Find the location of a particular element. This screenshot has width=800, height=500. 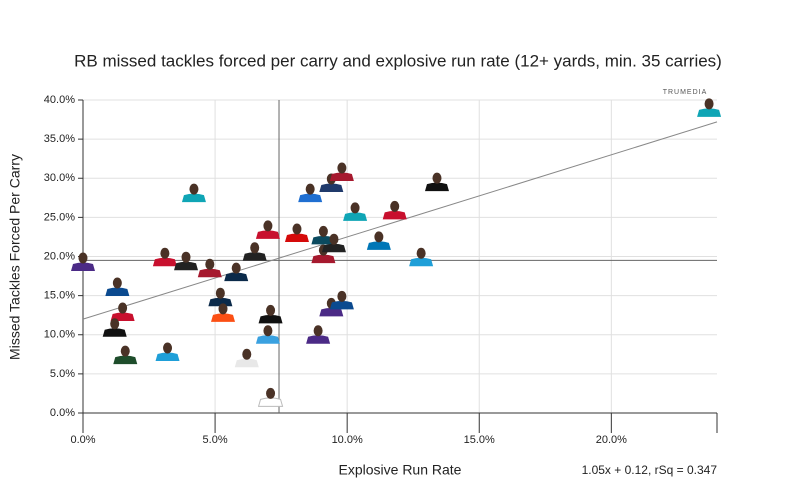

x-tick-label: 20.0% is located at coordinates (611, 440).